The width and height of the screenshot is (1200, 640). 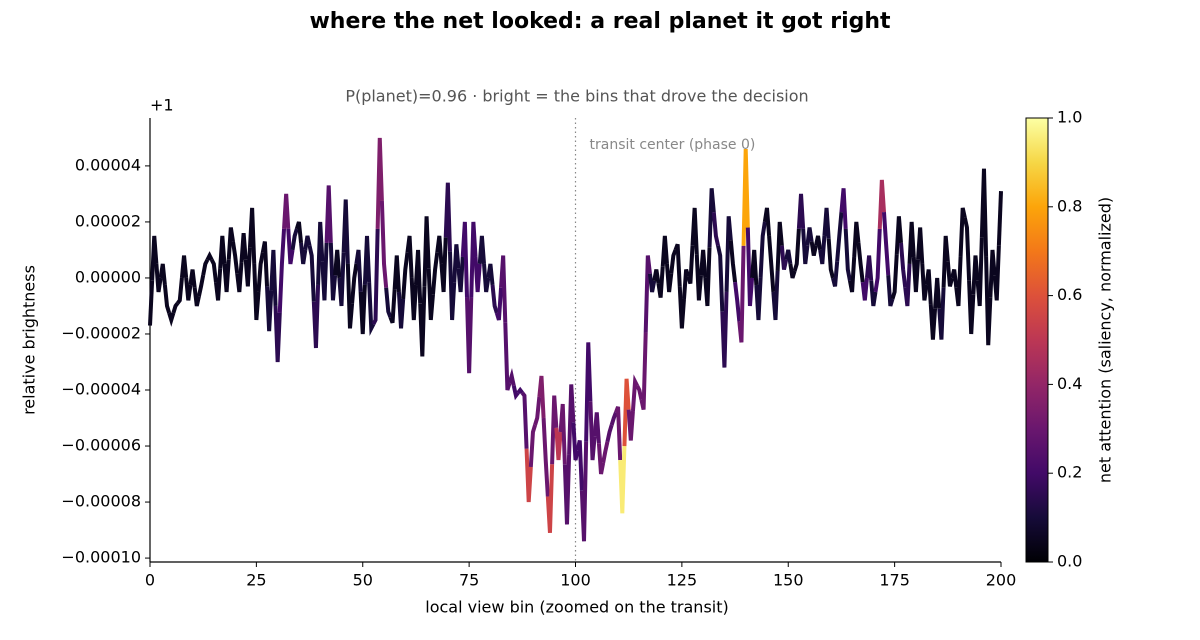 I want to click on y-tick-label: 0.00002, so click(x=108, y=220).